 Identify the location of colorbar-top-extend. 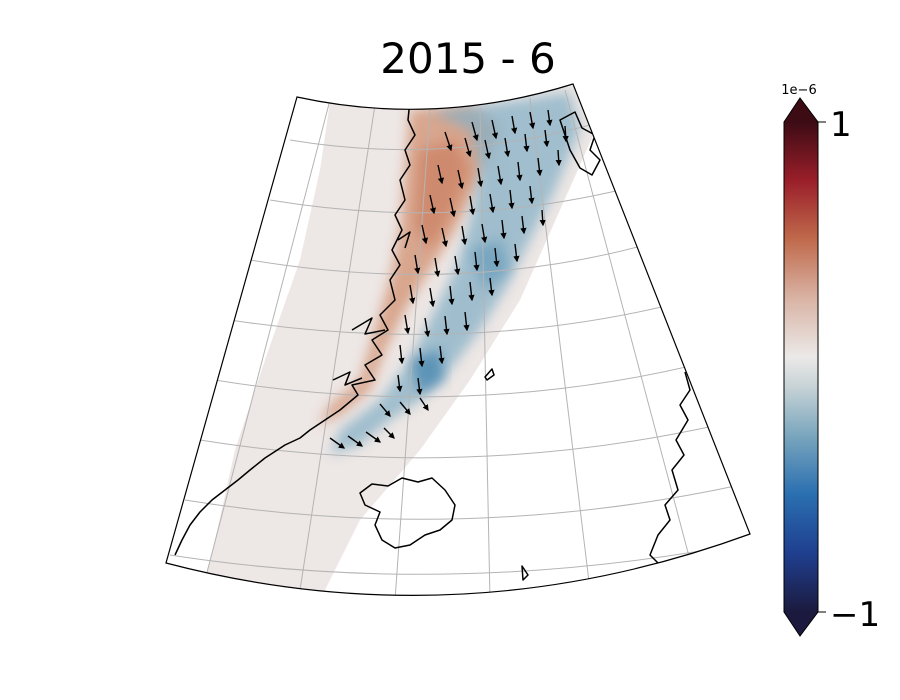
(801, 110).